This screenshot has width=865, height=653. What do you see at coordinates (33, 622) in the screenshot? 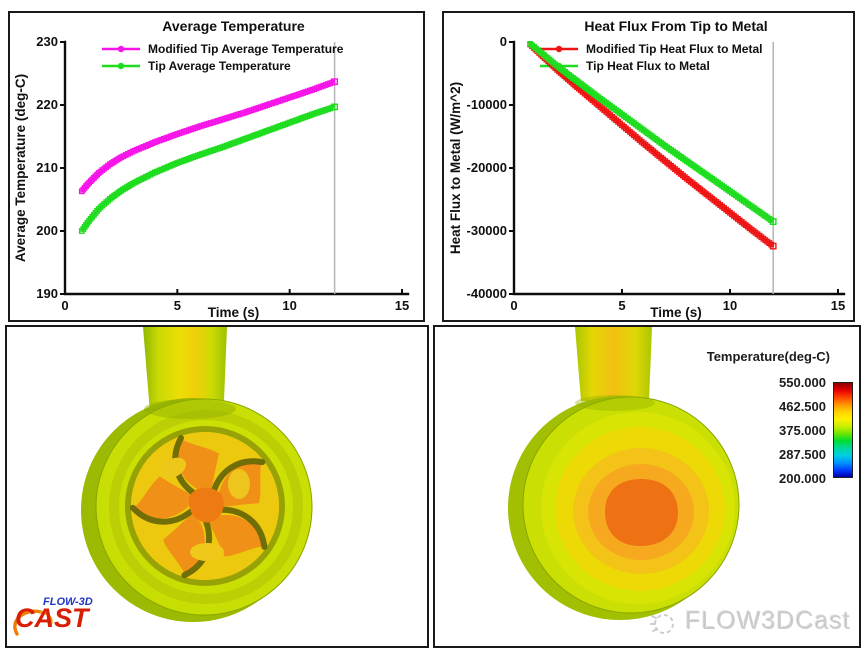
I see `logo-swirl-icon` at bounding box center [33, 622].